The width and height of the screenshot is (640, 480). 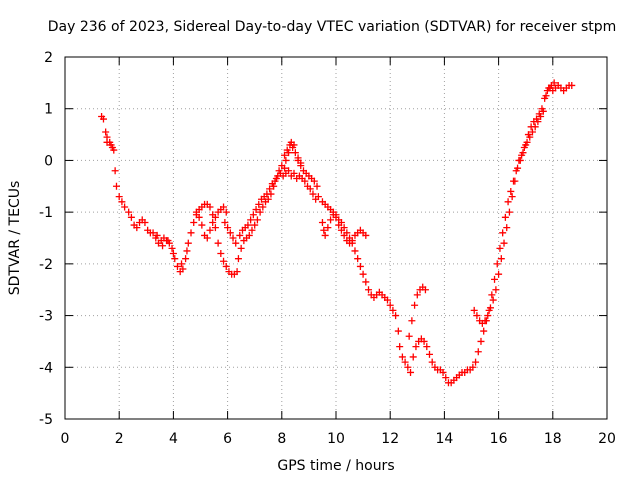 I want to click on y-tick-labels: 2 1 0 -1 -2 -3 -4 -5, so click(x=46, y=239).